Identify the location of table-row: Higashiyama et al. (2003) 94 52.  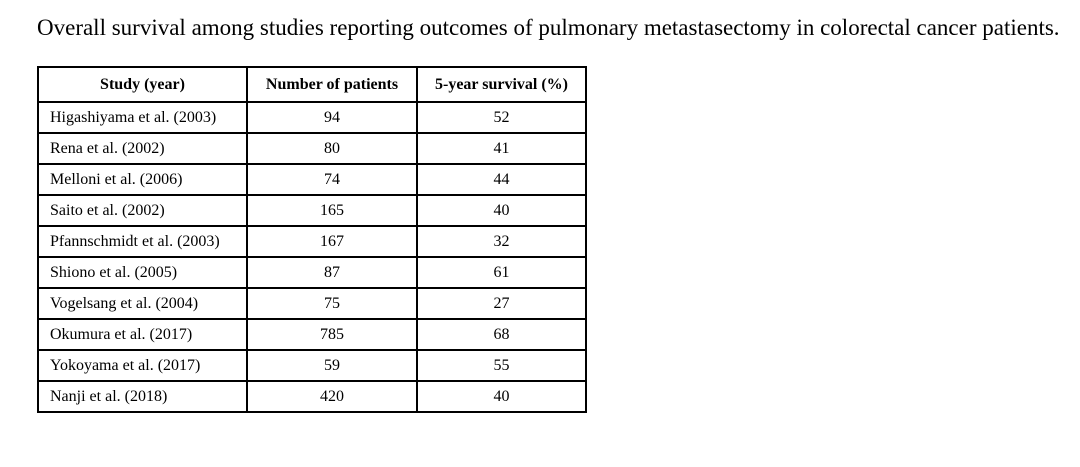
(312, 117).